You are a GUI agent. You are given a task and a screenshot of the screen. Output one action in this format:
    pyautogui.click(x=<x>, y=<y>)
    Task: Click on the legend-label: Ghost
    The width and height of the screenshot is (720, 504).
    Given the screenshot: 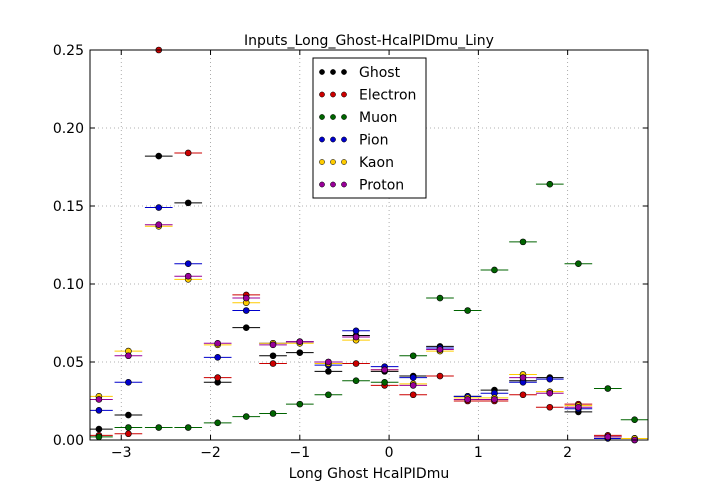 What is the action you would take?
    pyautogui.click(x=380, y=73)
    